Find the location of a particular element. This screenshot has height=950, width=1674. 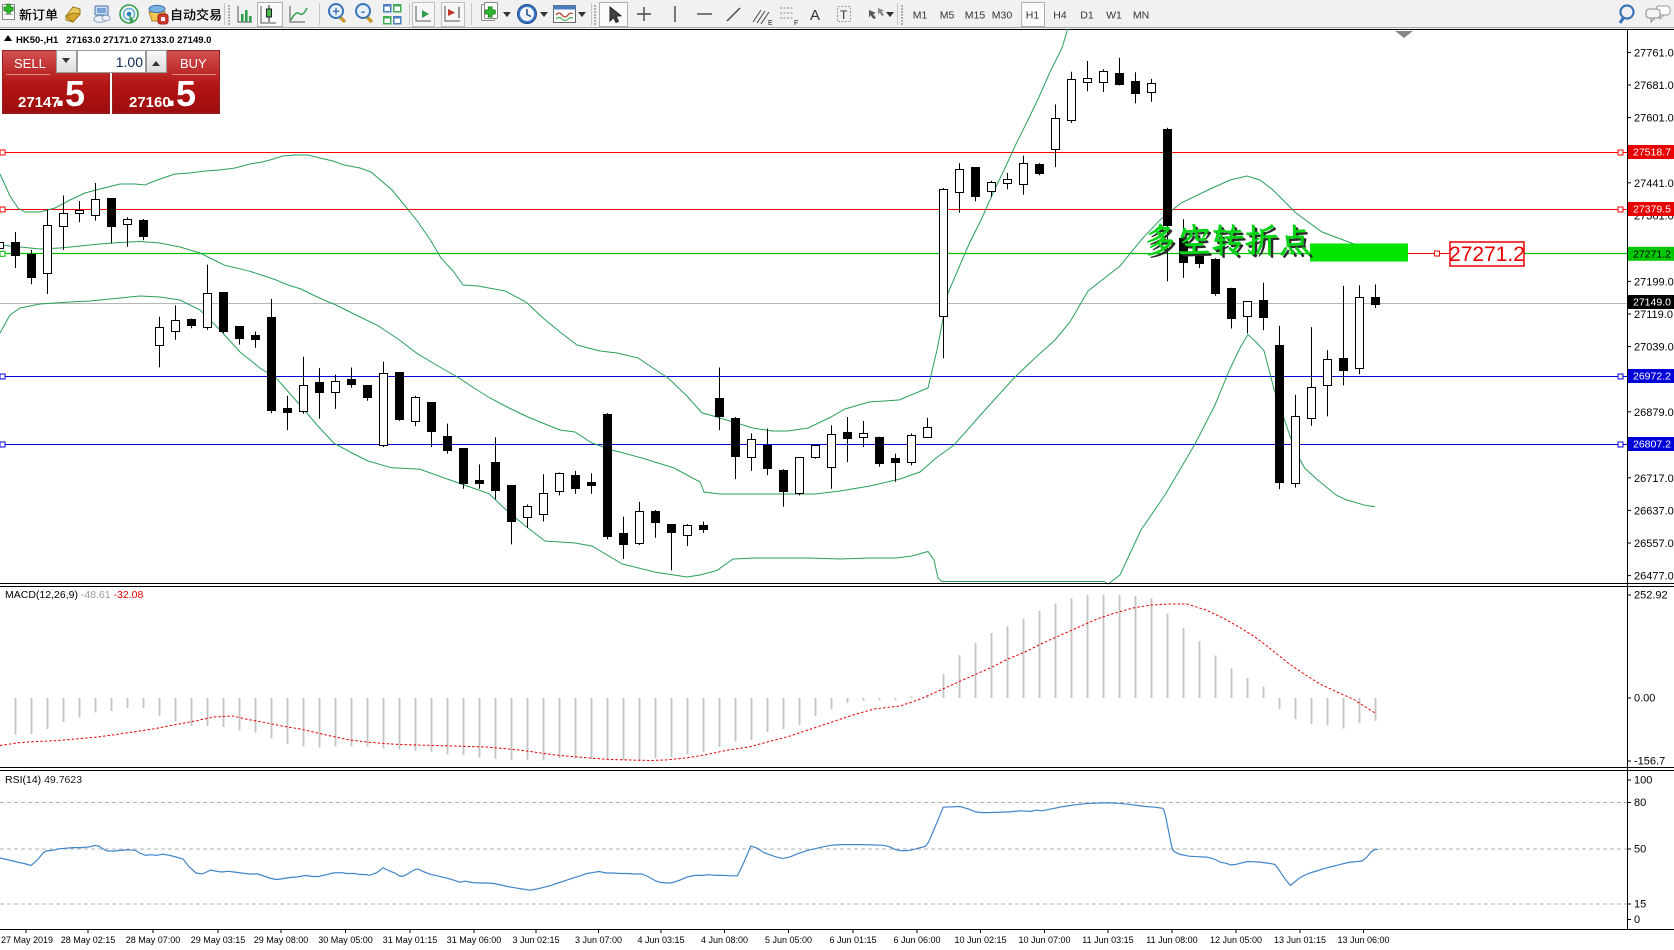

svg-text: M5 is located at coordinates (947, 16).